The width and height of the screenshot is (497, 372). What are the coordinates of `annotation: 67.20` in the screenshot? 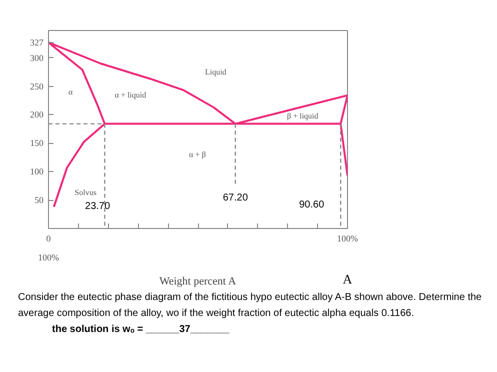 It's located at (235, 198).